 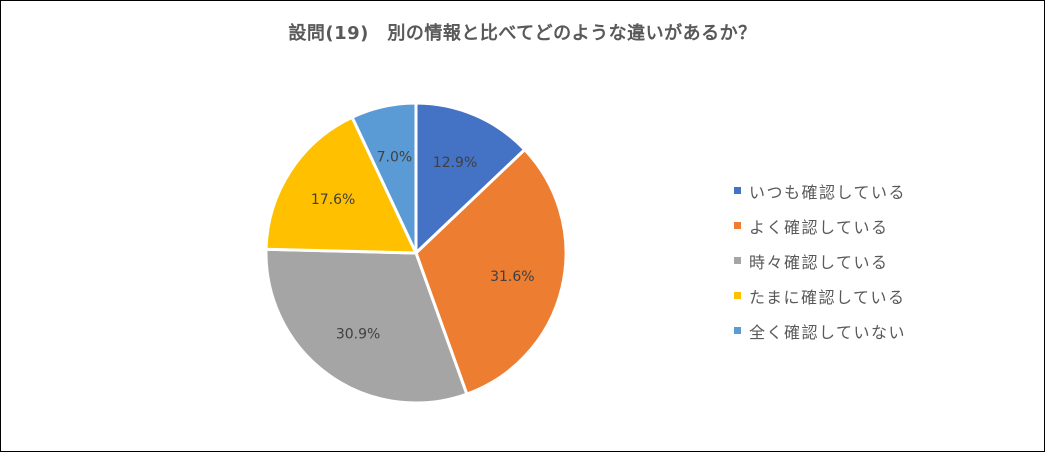 What do you see at coordinates (358, 334) in the screenshot?
I see `data-label: 30.9%` at bounding box center [358, 334].